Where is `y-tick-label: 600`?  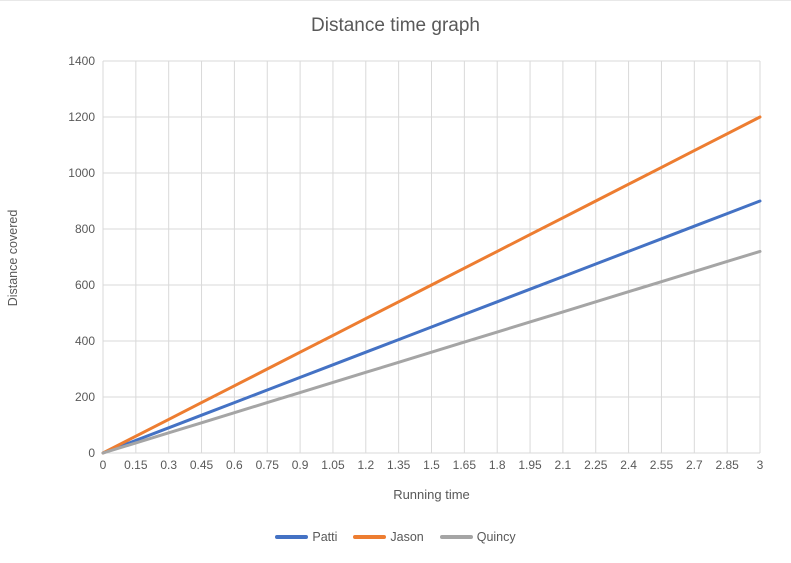 y-tick-label: 600 is located at coordinates (85, 285).